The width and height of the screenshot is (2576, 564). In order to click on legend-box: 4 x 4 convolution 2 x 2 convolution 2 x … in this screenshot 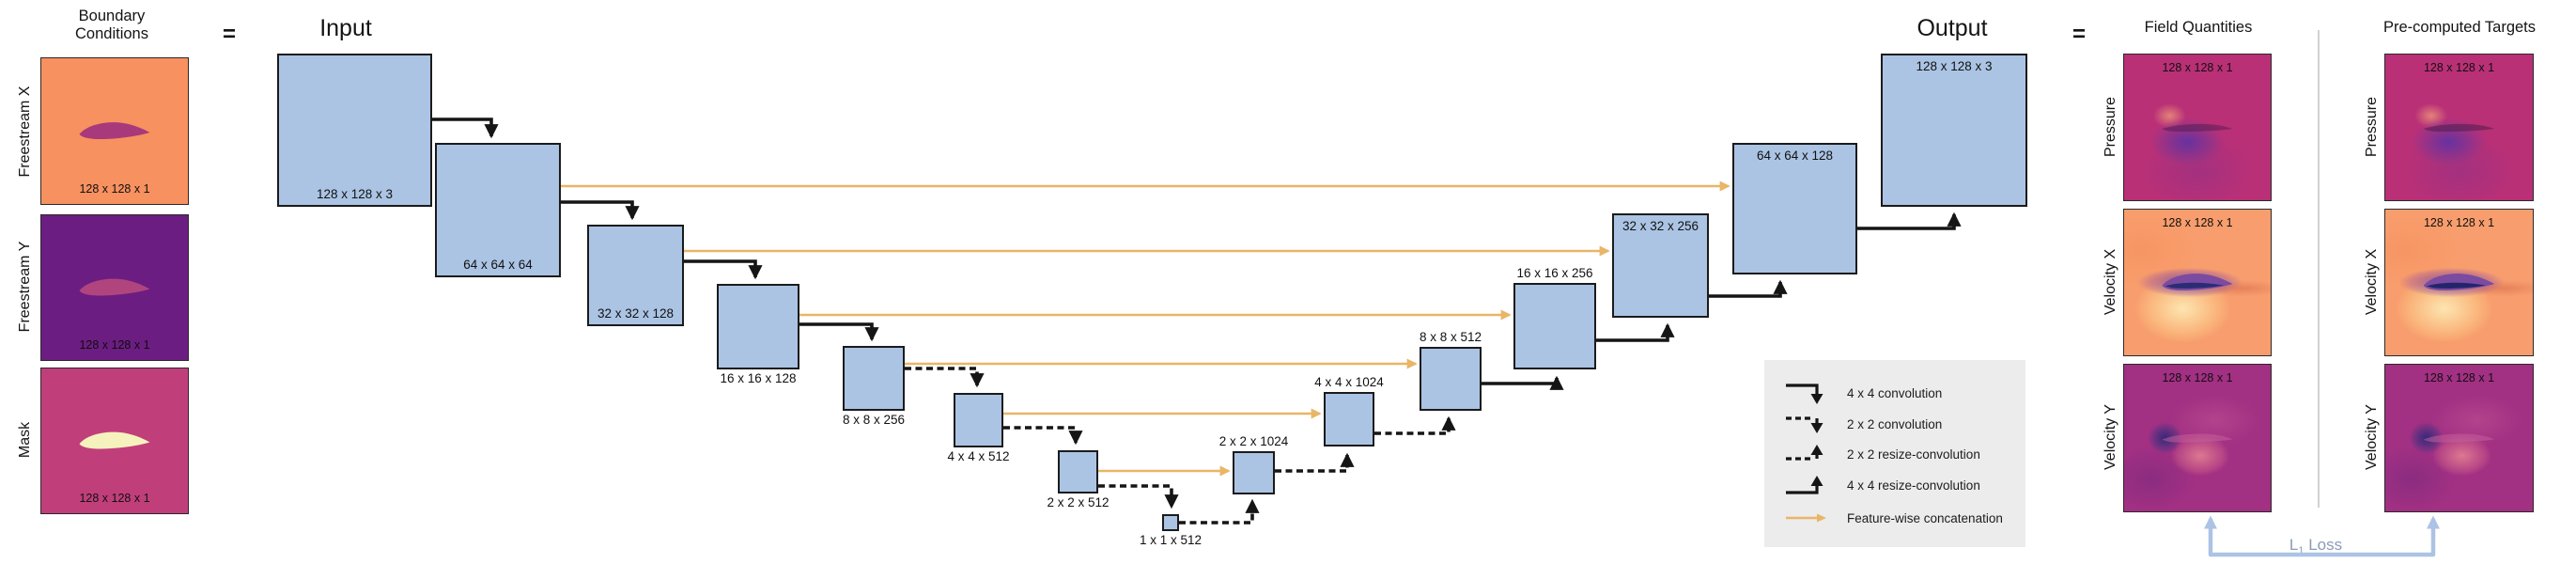, I will do `click(1894, 453)`.